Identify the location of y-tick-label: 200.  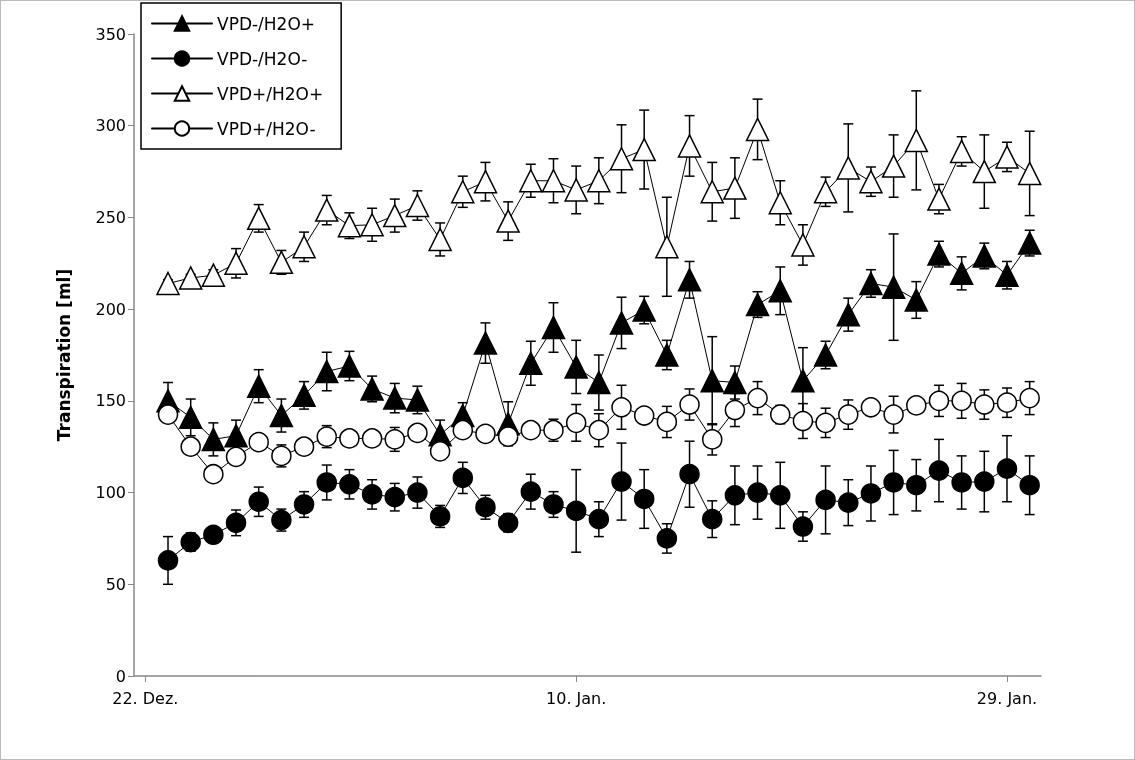
(110, 309).